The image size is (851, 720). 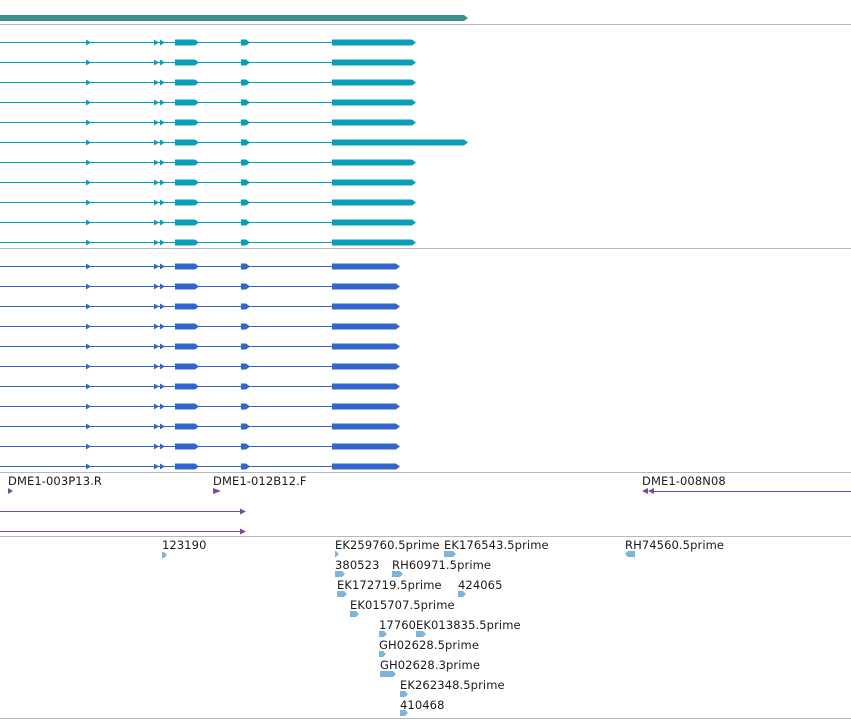 What do you see at coordinates (187, 162) in the screenshot?
I see `teal-transcript-6-exon` at bounding box center [187, 162].